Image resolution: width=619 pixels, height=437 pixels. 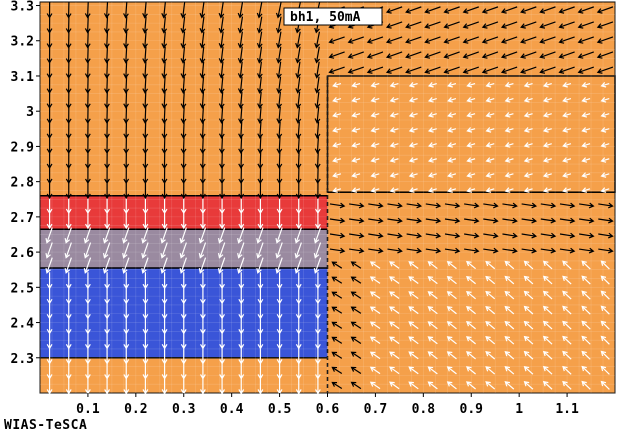 What do you see at coordinates (30, 112) in the screenshot?
I see `y-tick-label: 3` at bounding box center [30, 112].